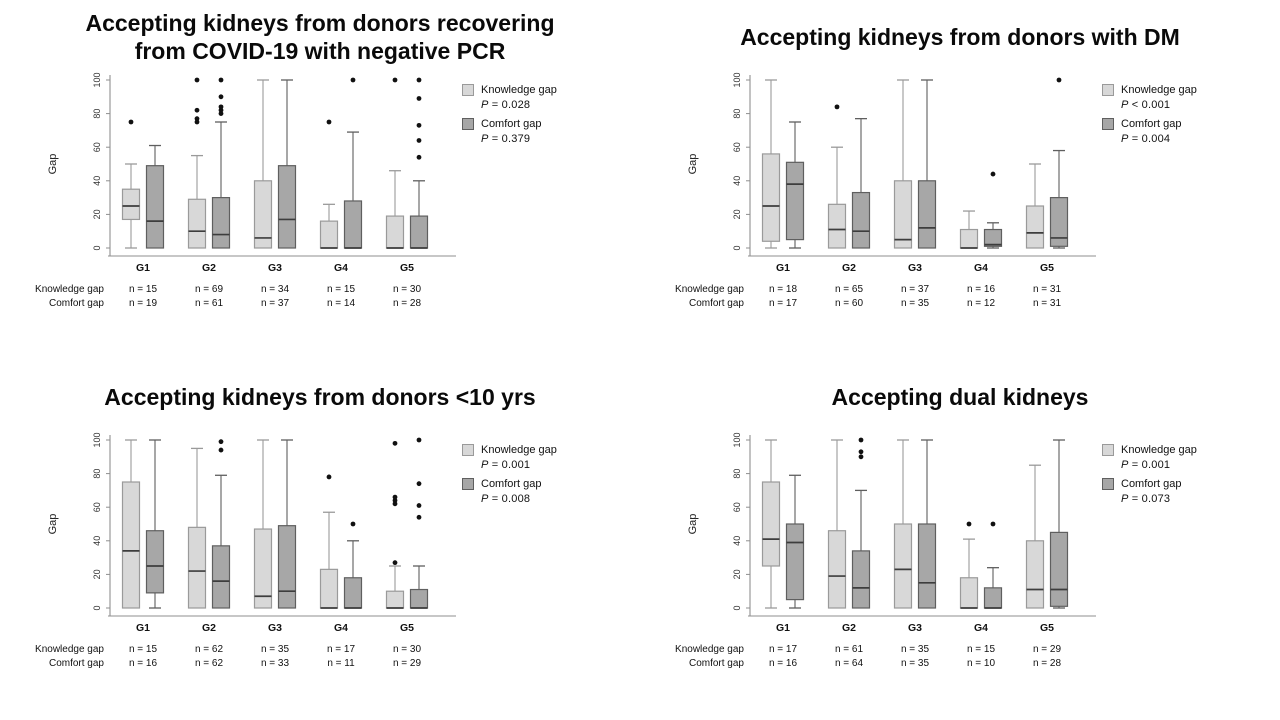  What do you see at coordinates (969, 229) in the screenshot?
I see `knowledge-box-G4` at bounding box center [969, 229].